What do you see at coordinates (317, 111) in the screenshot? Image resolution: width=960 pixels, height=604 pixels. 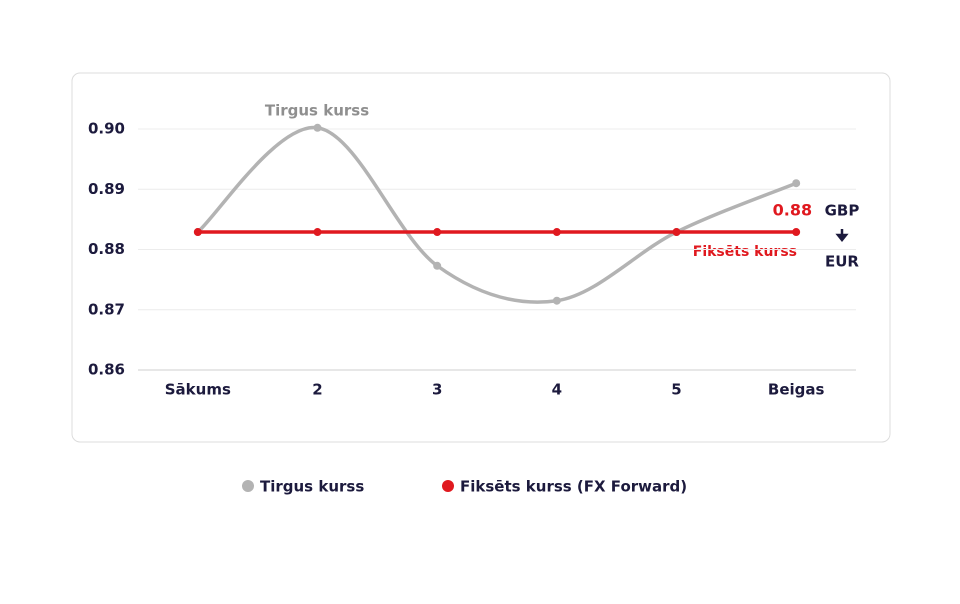 I see `annotation: Tirgus kurss` at bounding box center [317, 111].